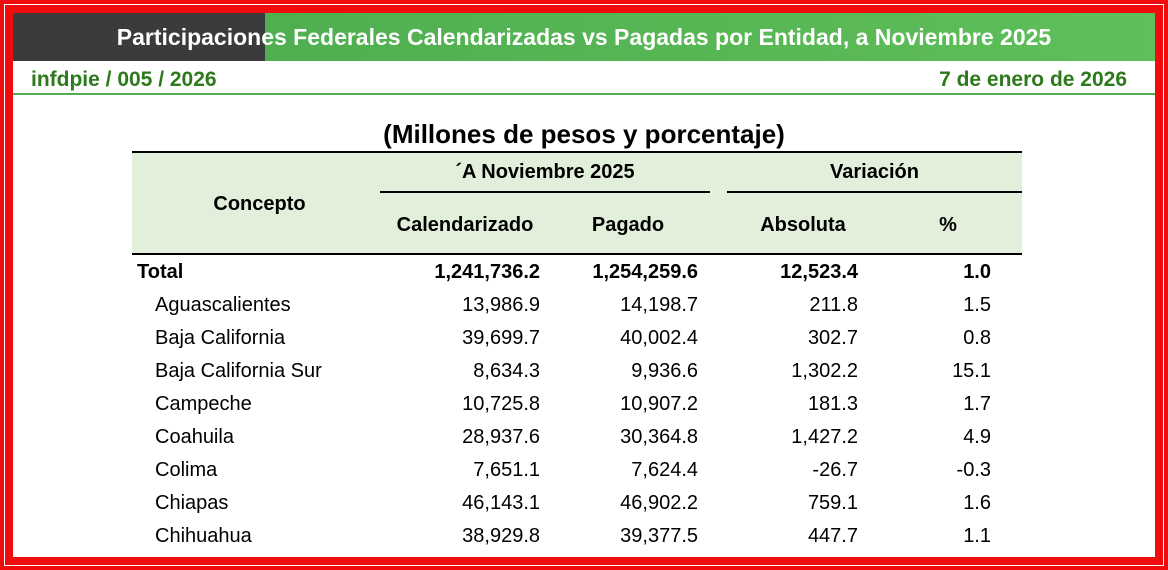 The height and width of the screenshot is (570, 1168). What do you see at coordinates (973, 470) in the screenshot?
I see `cell: -0.3` at bounding box center [973, 470].